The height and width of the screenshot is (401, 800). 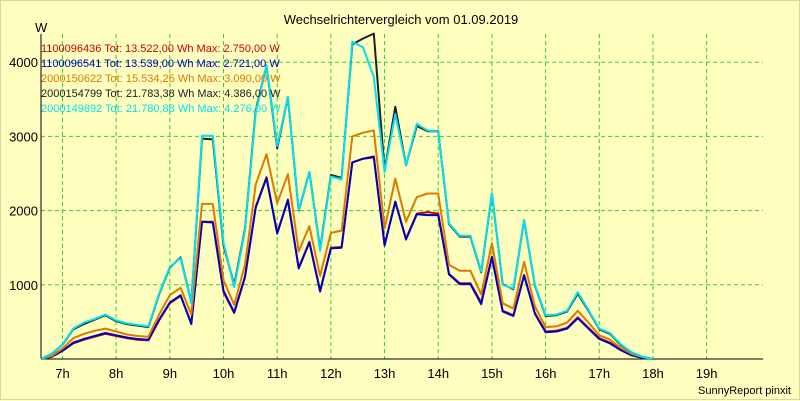 What do you see at coordinates (492, 373) in the screenshot?
I see `x-tick-label: 15h` at bounding box center [492, 373].